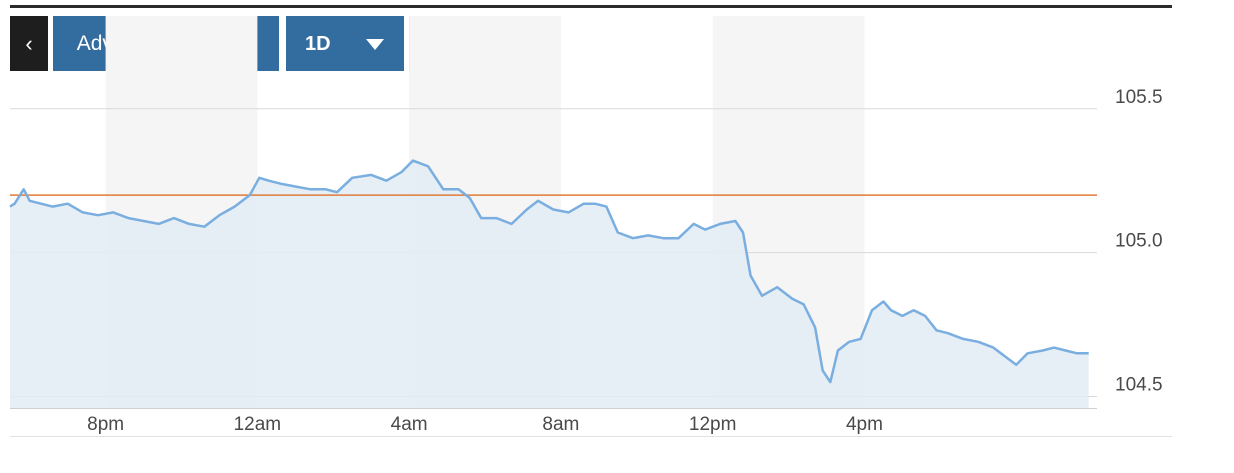  I want to click on x-tick-label: 12pm, so click(713, 424).